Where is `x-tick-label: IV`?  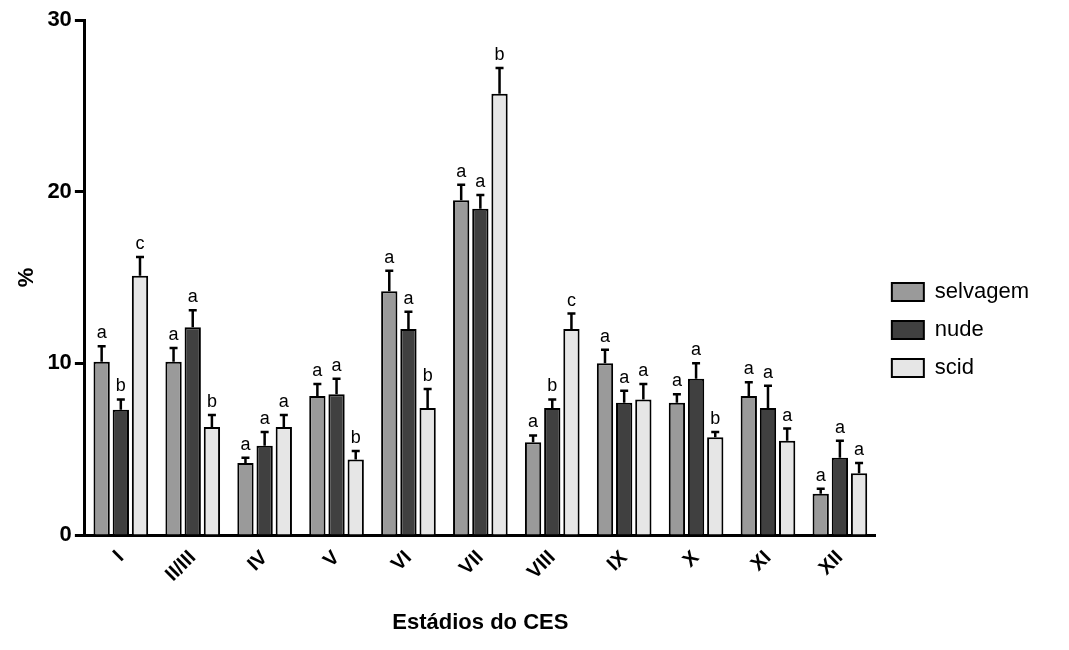
x-tick-label: IV is located at coordinates (257, 560).